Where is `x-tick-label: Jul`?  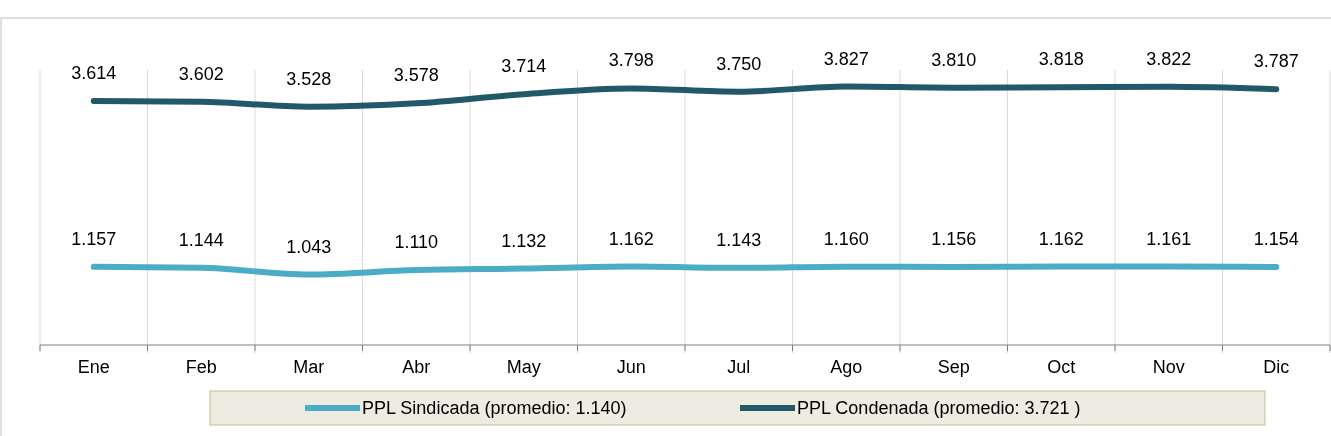 x-tick-label: Jul is located at coordinates (739, 367).